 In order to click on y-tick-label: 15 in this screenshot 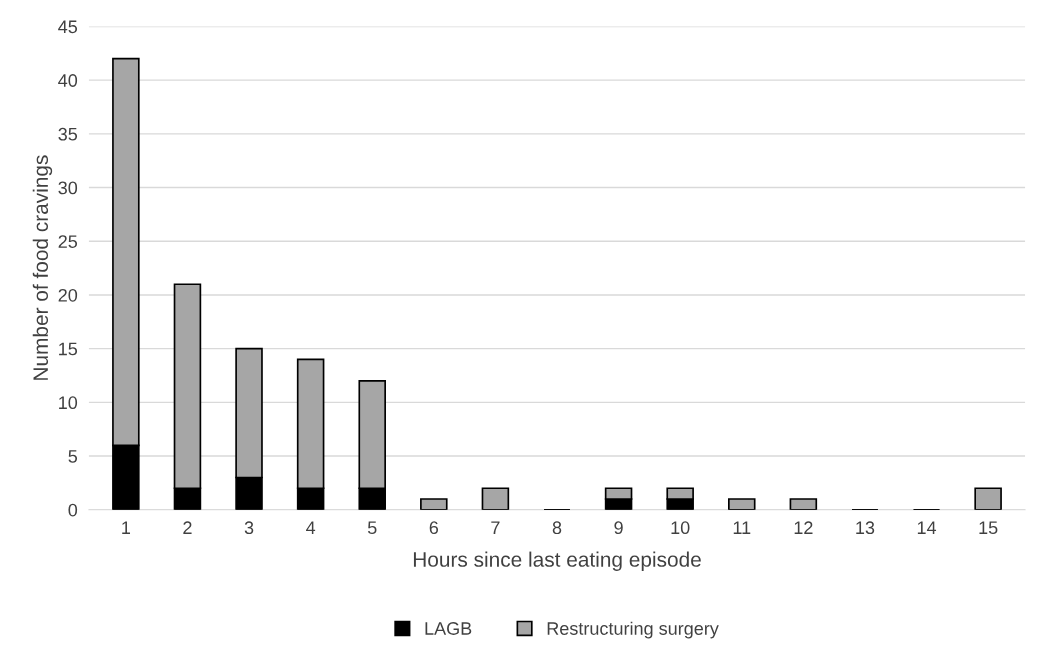, I will do `click(68, 349)`.